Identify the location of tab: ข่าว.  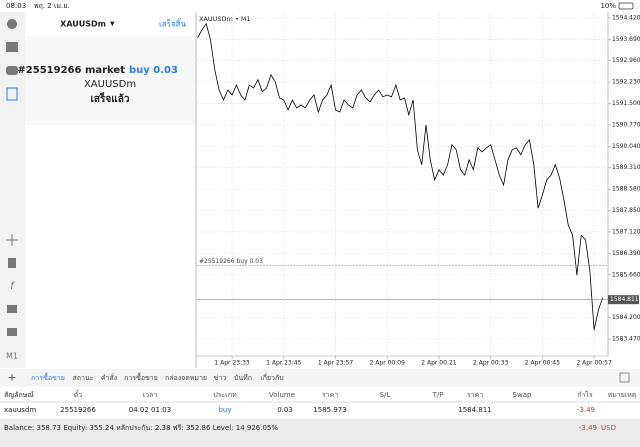
(220, 378).